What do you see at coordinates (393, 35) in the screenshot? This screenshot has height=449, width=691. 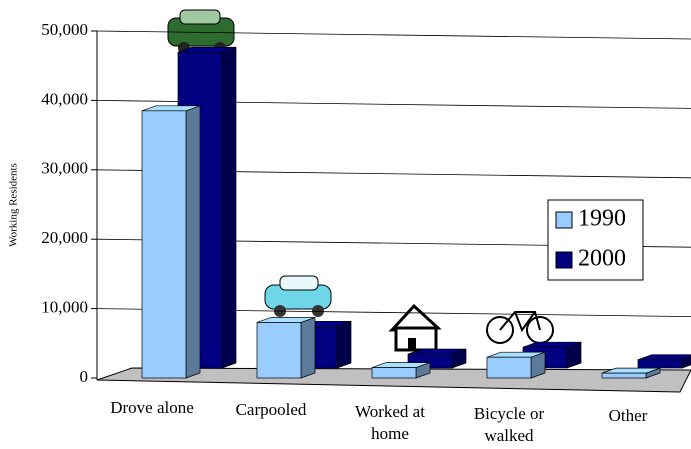 I see `grid-line` at bounding box center [393, 35].